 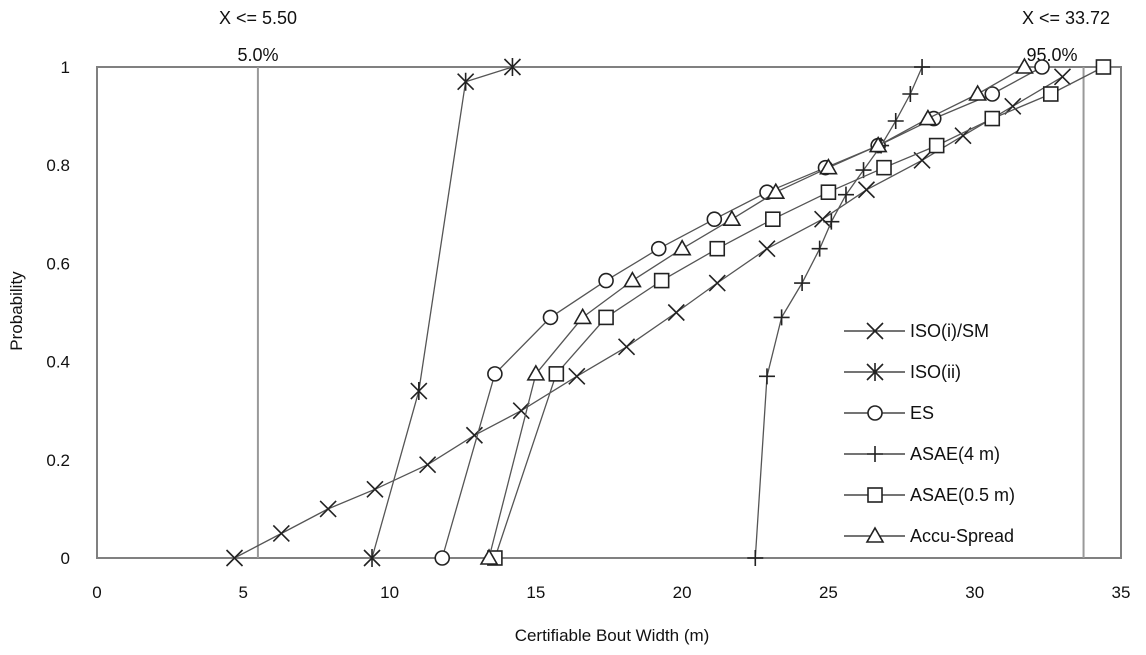 What do you see at coordinates (682, 592) in the screenshot?
I see `x-tick-label: 20` at bounding box center [682, 592].